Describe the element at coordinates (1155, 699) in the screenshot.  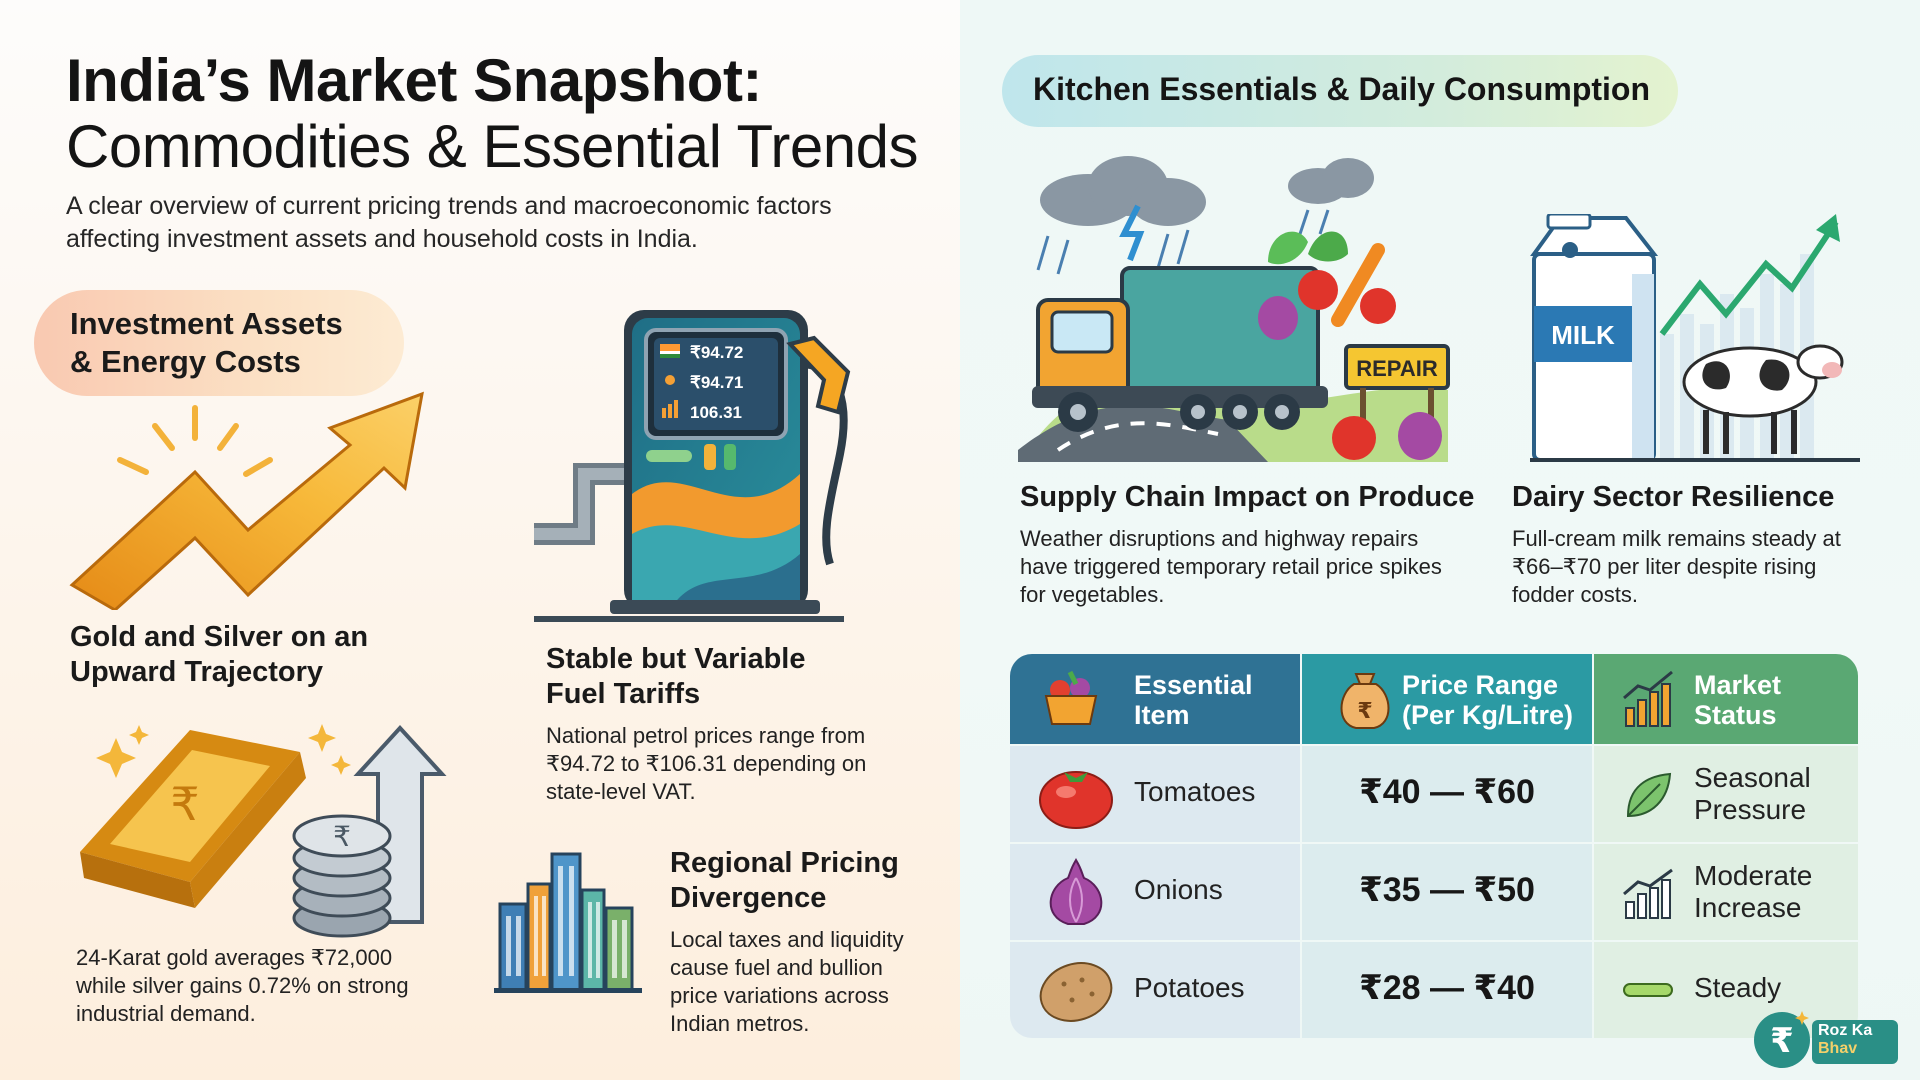
I see `header-essential-item: Essential Item` at that location.